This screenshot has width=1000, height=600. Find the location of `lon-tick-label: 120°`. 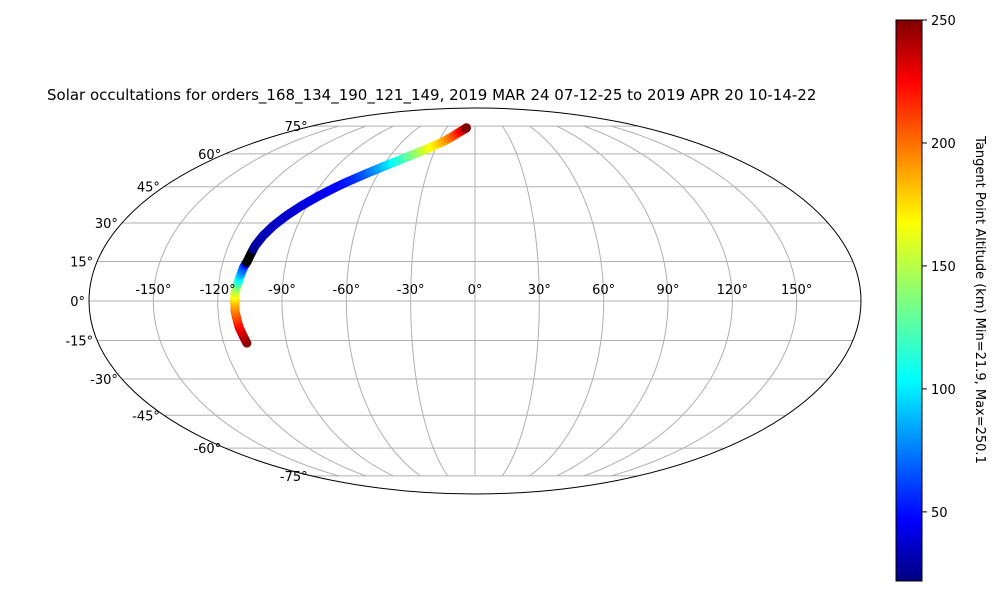

lon-tick-label: 120° is located at coordinates (732, 290).